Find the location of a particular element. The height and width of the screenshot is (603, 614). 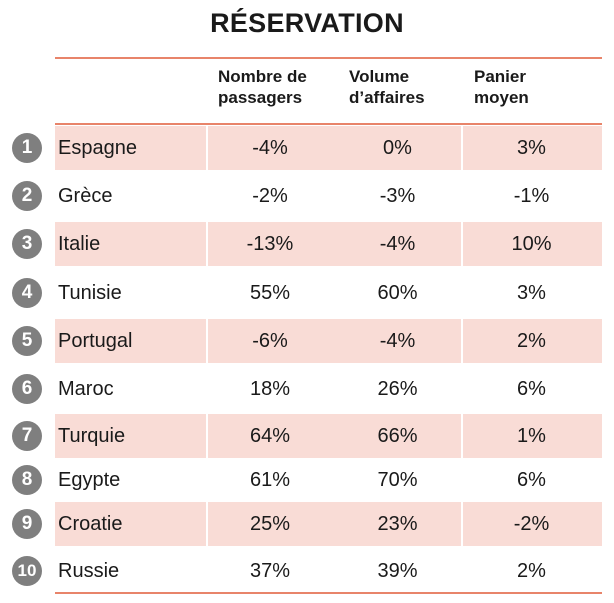

header-affaires-line2: d’affaires is located at coordinates (387, 97).